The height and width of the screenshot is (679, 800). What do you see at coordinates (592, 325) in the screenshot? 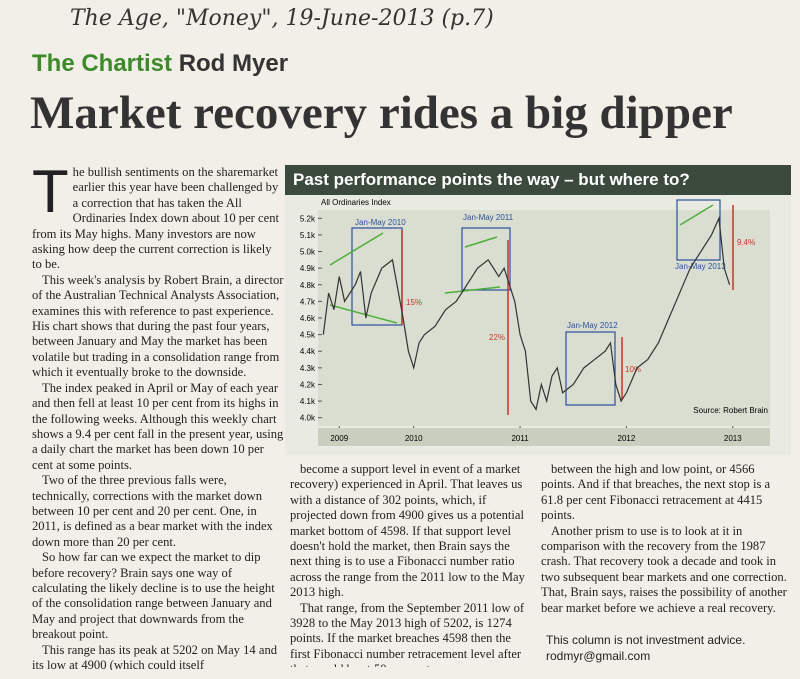
I see `annotation: Jan-May 2012` at bounding box center [592, 325].